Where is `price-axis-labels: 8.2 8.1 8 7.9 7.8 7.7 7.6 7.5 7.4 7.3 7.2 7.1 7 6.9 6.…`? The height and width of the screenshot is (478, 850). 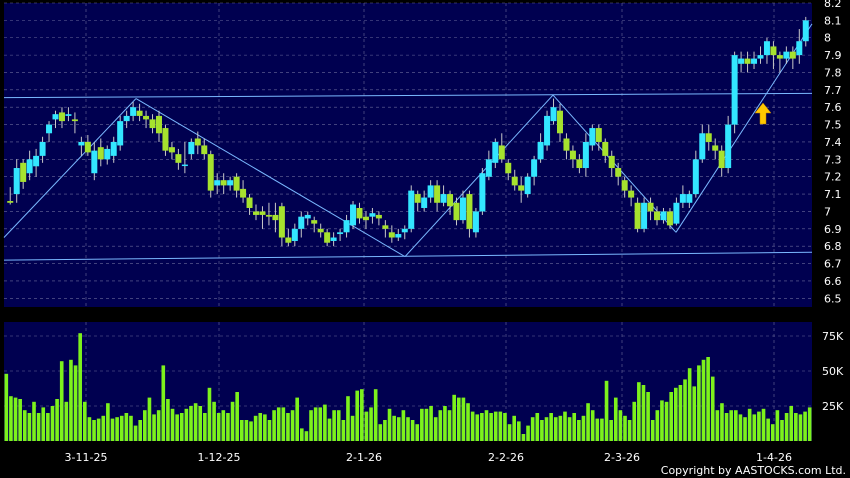
price-axis-labels: 8.2 8.1 8 7.9 7.8 7.7 7.6 7.5 7.4 7.3 7.2 7.1 7 6.9 6.… is located at coordinates (833, 152).